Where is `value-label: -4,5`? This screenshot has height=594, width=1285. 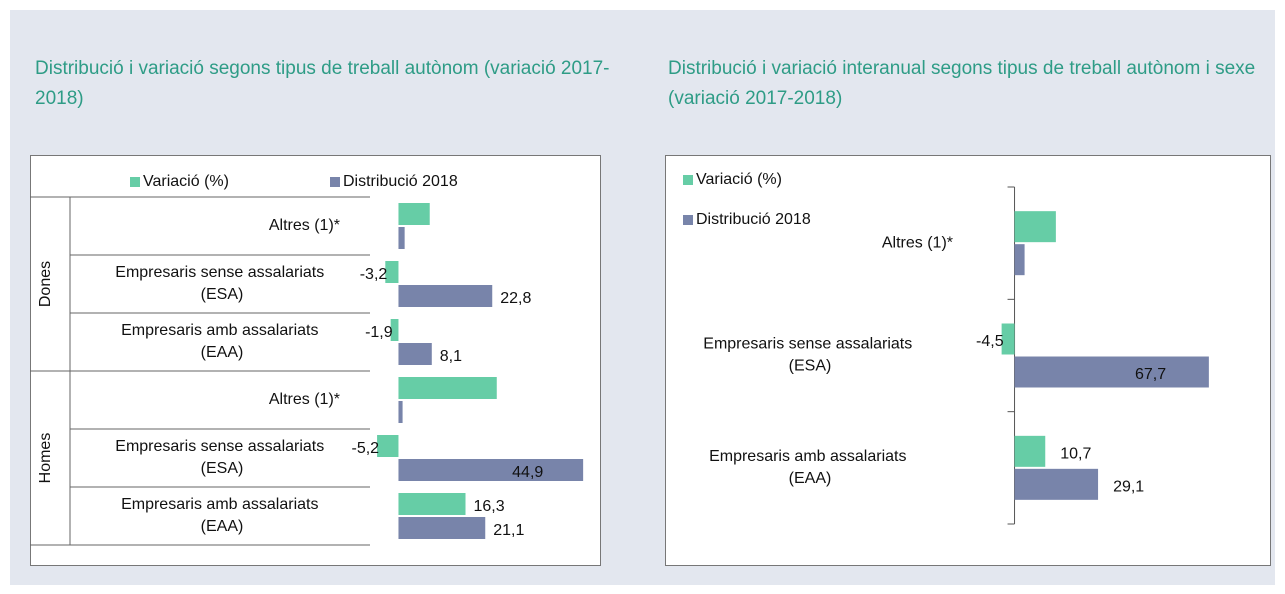 value-label: -4,5 is located at coordinates (990, 341).